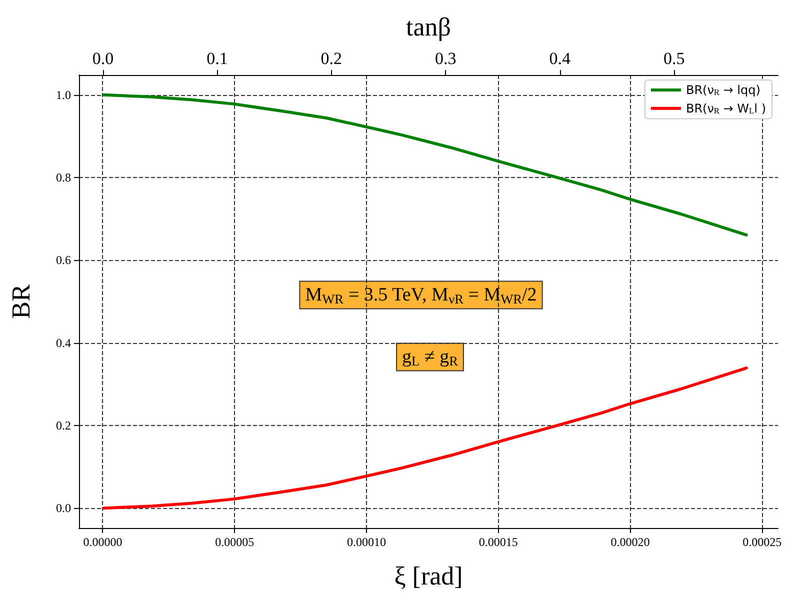  What do you see at coordinates (63, 343) in the screenshot?
I see `y-tick-label: 0.4` at bounding box center [63, 343].